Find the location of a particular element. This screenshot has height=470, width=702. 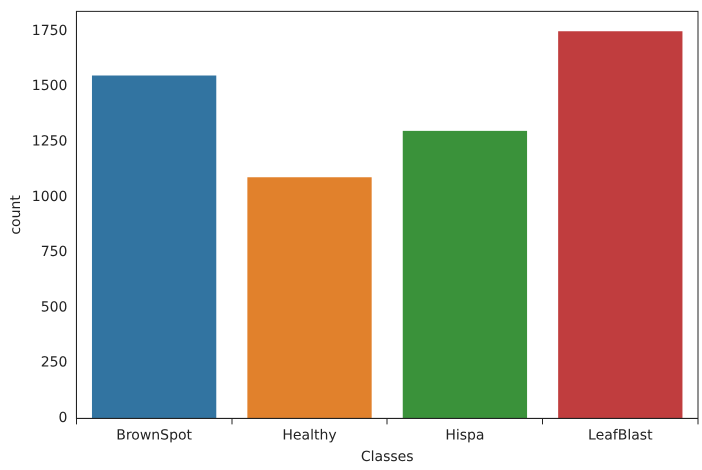

y-tick-label: 250 is located at coordinates (54, 362).